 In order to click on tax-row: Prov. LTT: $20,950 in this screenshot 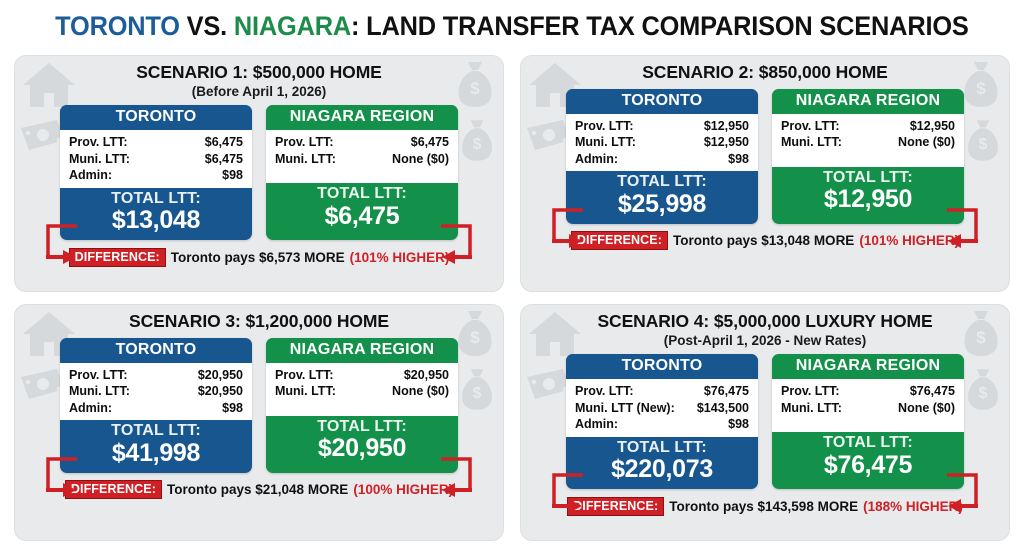, I will do `click(362, 375)`.